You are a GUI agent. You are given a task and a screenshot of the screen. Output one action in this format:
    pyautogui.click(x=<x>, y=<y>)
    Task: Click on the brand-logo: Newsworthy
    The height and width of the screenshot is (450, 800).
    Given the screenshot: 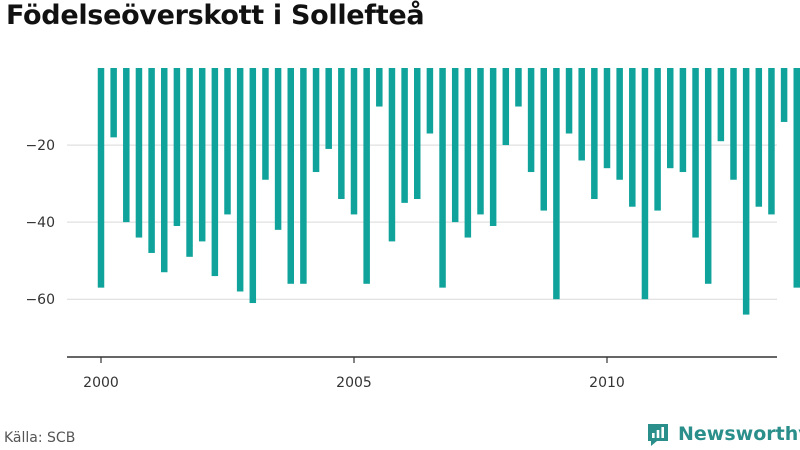 What is the action you would take?
    pyautogui.click(x=722, y=434)
    